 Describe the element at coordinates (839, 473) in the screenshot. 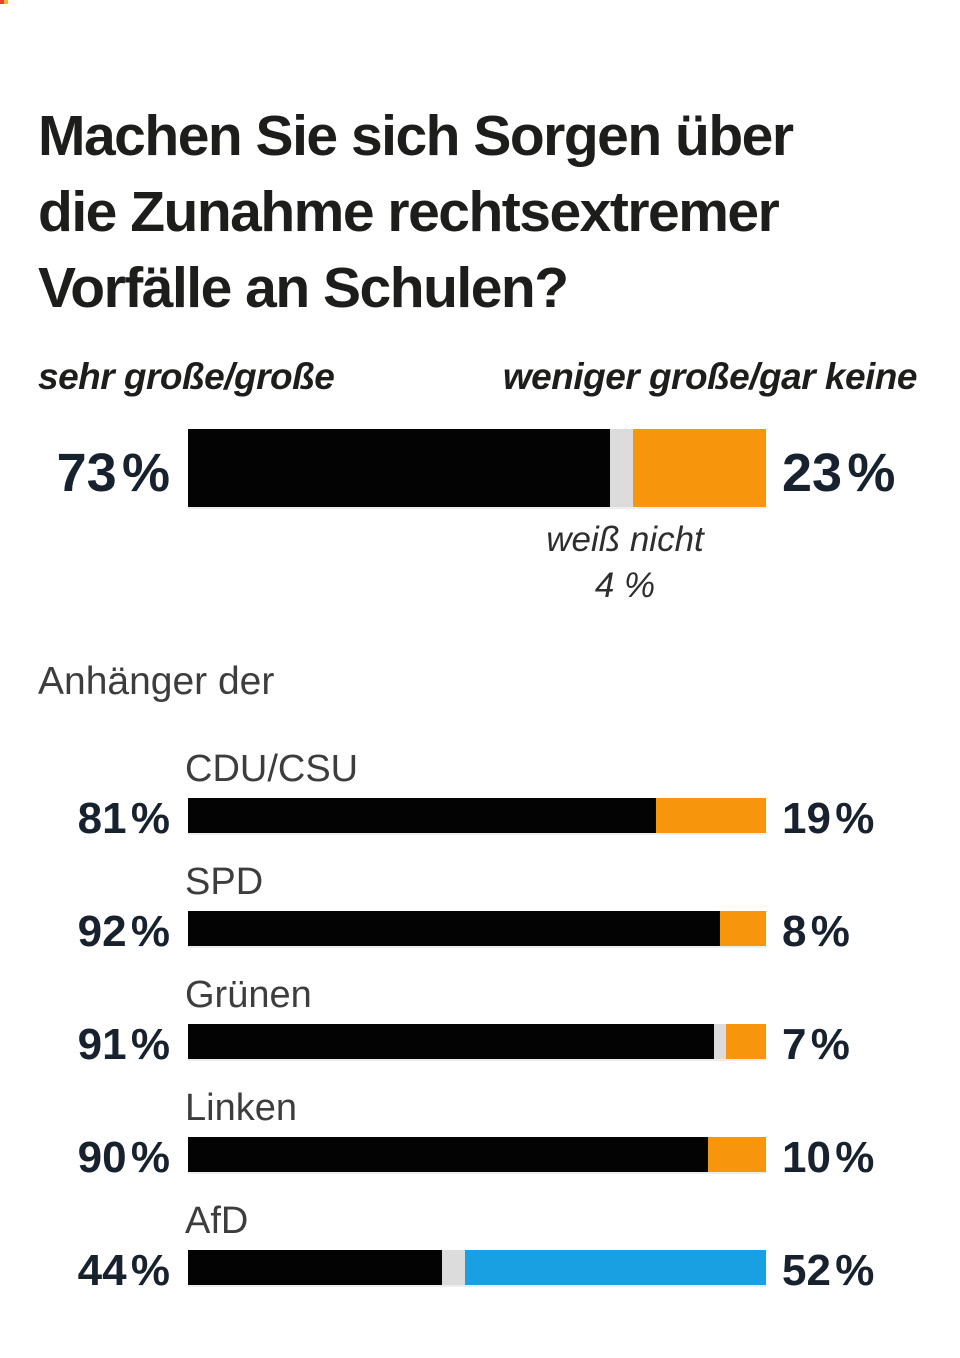

I see `overall-not-worried-value: 23 %` at that location.